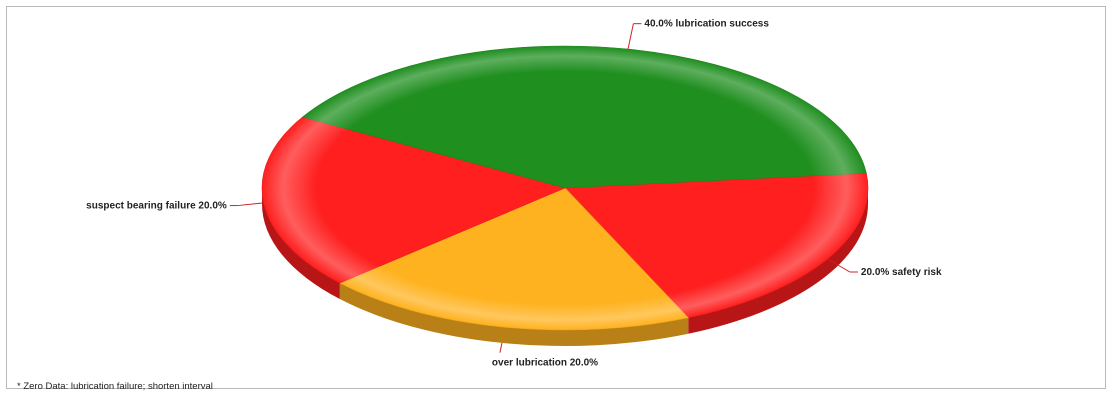 The height and width of the screenshot is (395, 1112). I want to click on slice-label-safety-risk: 20.0% safety risk, so click(901, 272).